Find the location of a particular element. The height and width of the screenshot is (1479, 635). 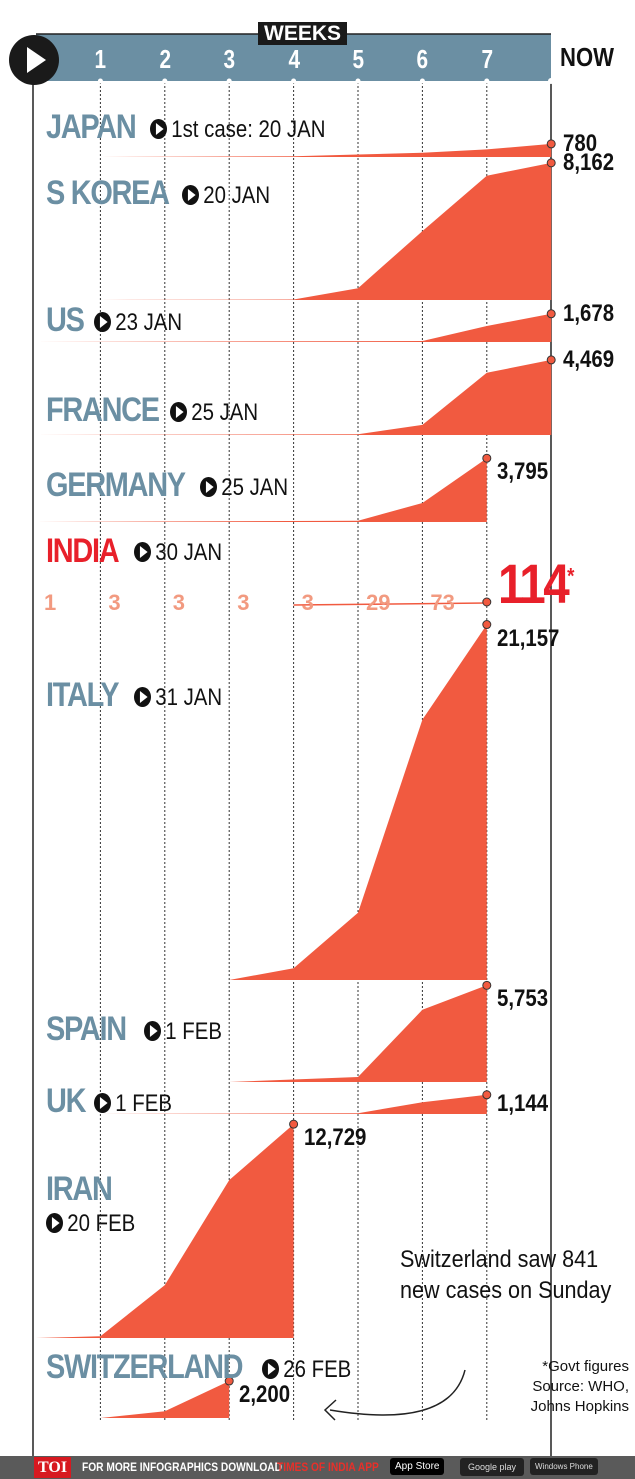

case-count-label: 1,678 is located at coordinates (589, 313).